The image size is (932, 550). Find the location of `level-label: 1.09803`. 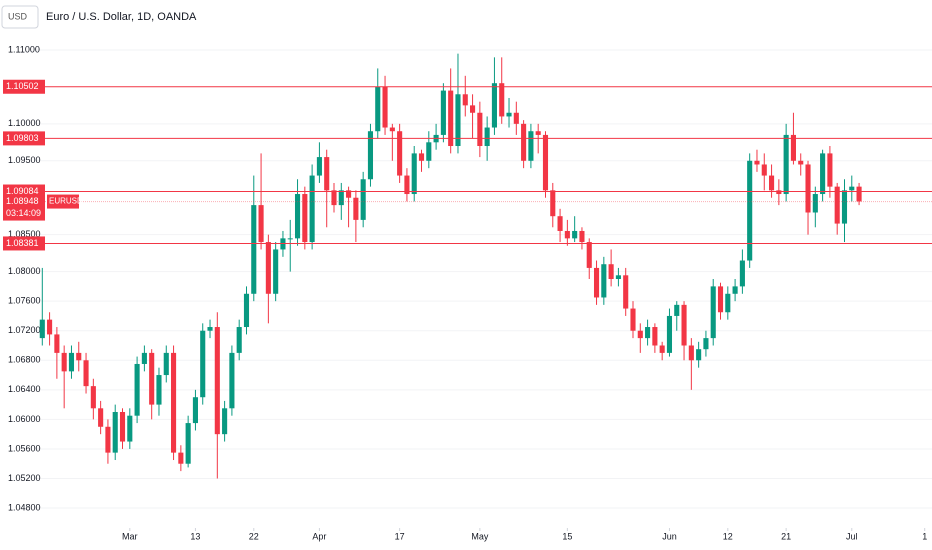

level-label: 1.09803 is located at coordinates (22, 138).